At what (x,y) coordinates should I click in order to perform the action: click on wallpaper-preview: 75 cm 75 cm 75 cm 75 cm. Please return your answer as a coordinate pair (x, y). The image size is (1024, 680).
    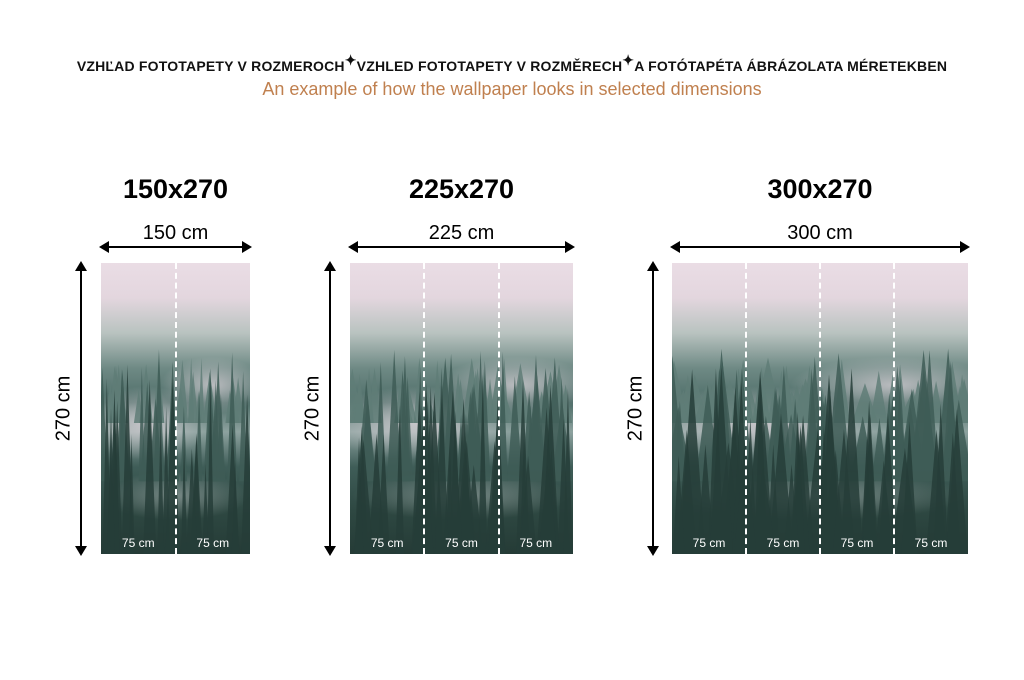
    Looking at the image, I should click on (820, 408).